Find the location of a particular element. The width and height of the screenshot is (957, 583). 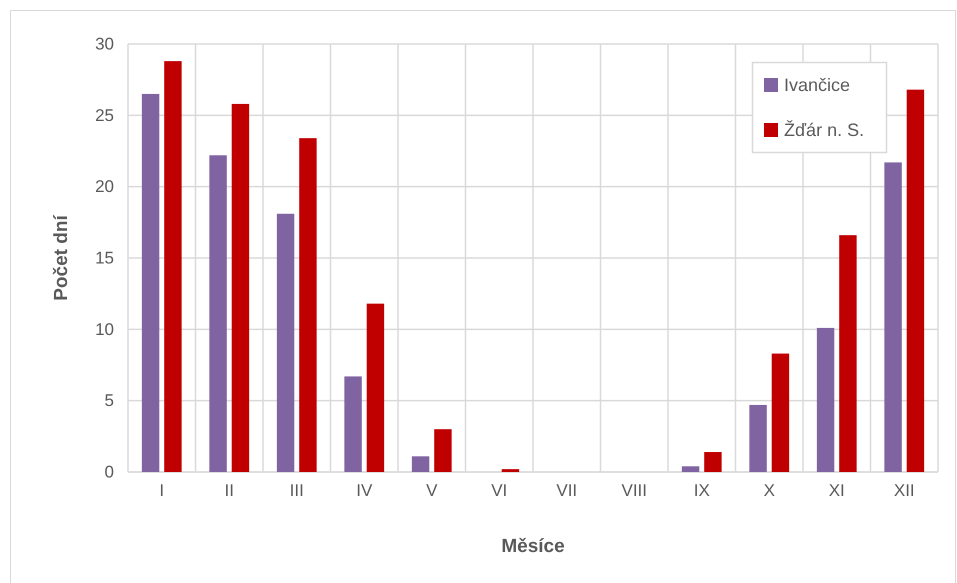

x-tick-label: I is located at coordinates (161, 490).